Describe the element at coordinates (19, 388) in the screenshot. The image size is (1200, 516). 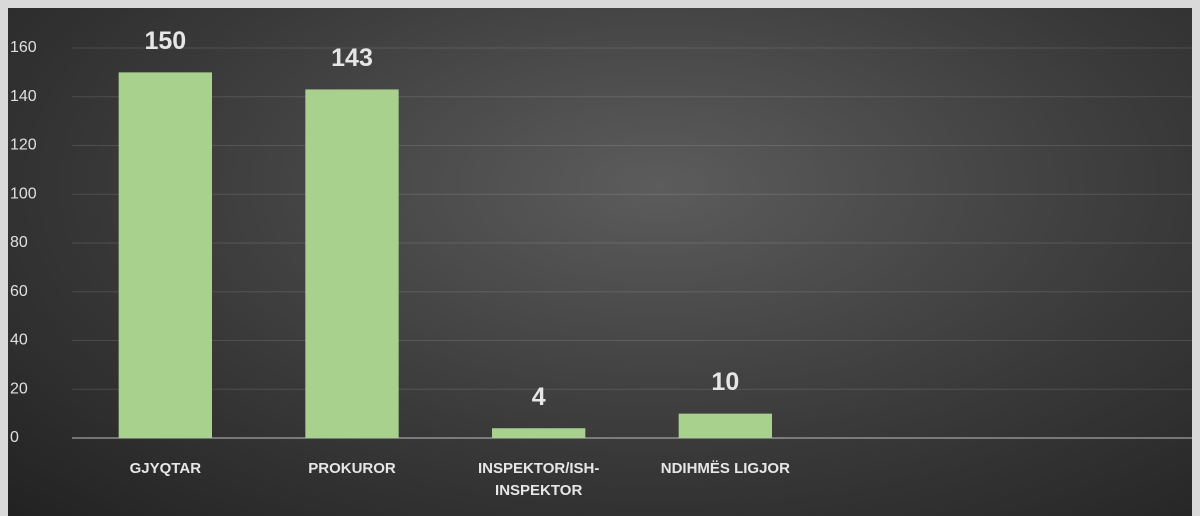
I see `y-tick-label: 20` at that location.